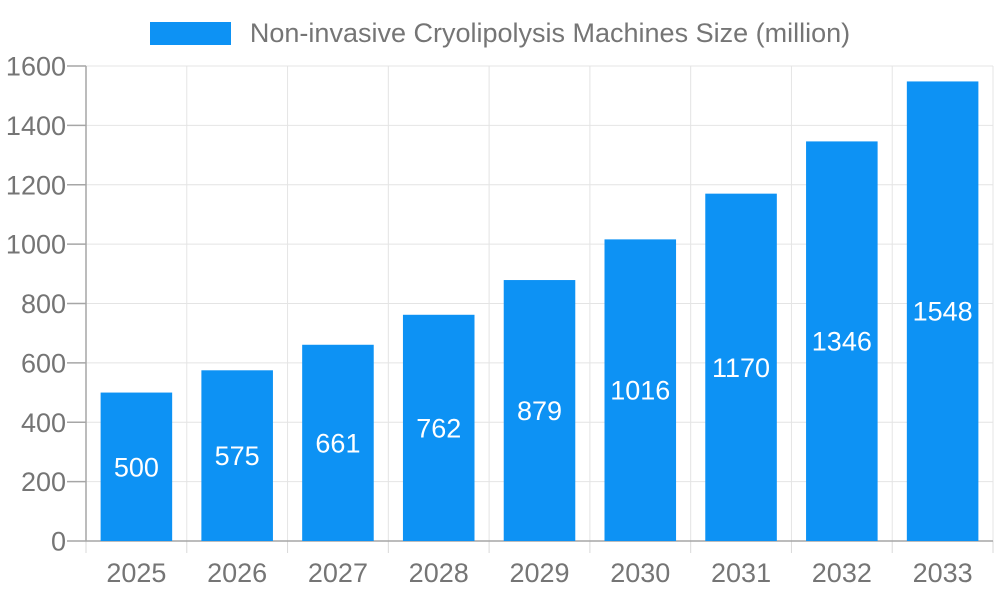  Describe the element at coordinates (338, 573) in the screenshot. I see `x-tick-label: 2027` at that location.